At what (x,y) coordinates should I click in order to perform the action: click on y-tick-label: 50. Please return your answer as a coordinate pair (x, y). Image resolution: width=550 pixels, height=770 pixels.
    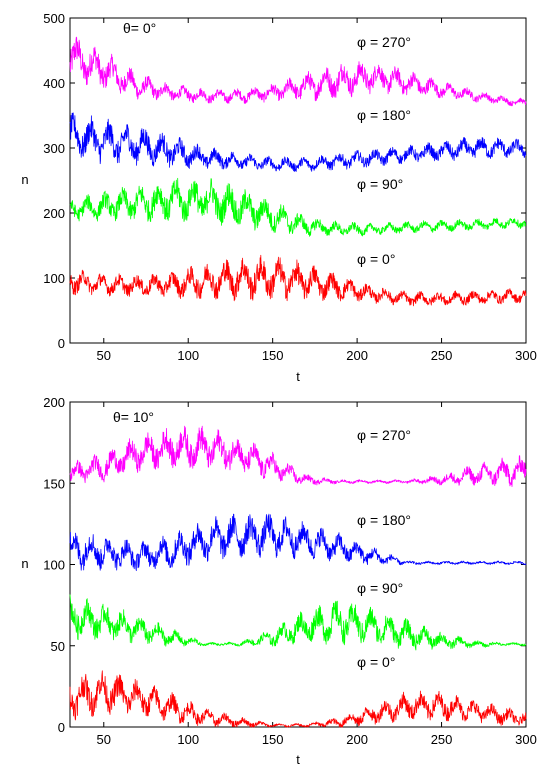
    Looking at the image, I should click on (58, 646).